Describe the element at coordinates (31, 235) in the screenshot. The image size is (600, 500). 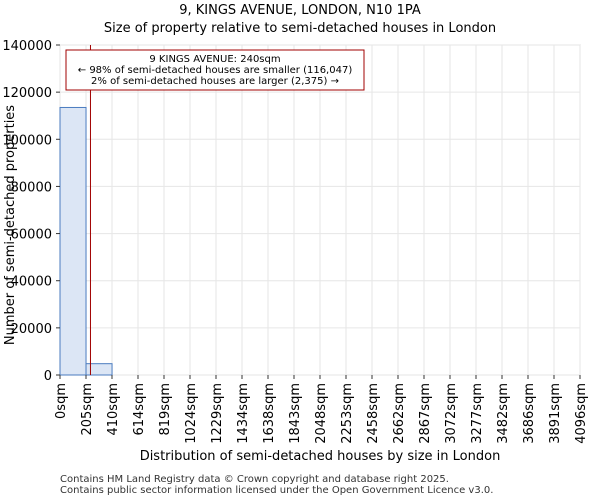
I see `y-tick-label: 60000` at that location.